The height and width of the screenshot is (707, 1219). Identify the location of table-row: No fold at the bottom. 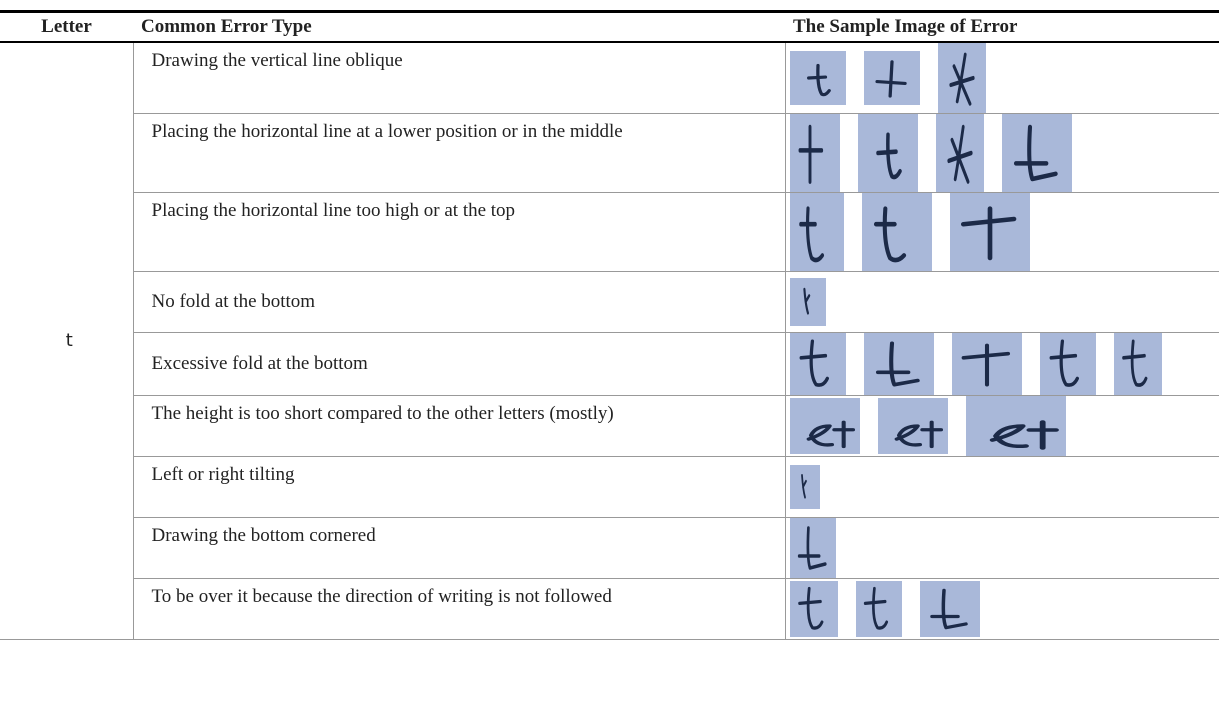
(609, 302).